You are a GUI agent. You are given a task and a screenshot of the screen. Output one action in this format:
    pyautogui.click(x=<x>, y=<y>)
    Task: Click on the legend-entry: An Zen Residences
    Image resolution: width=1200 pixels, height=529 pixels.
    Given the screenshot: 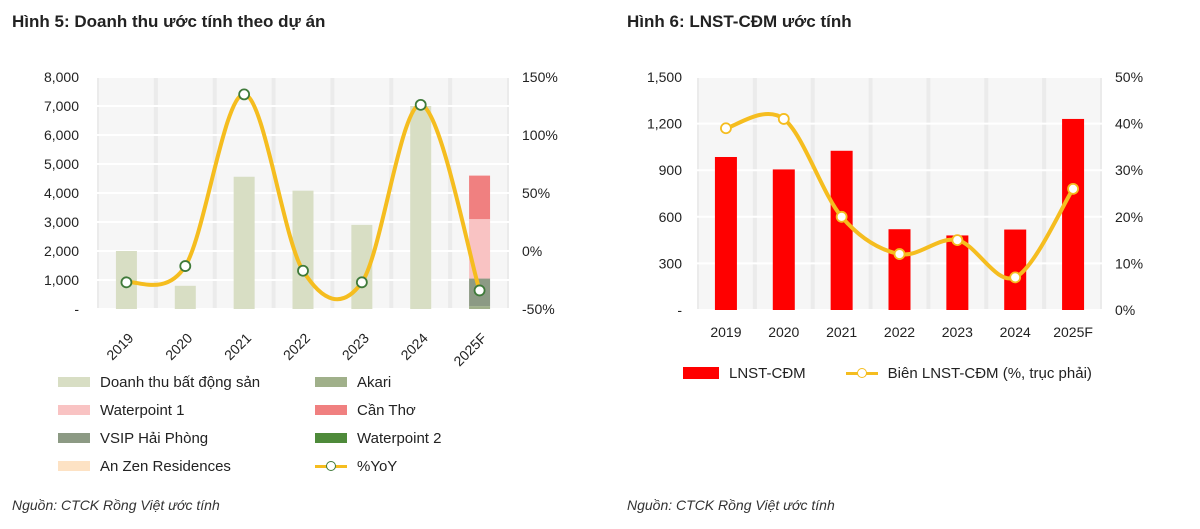 What is the action you would take?
    pyautogui.click(x=186, y=466)
    